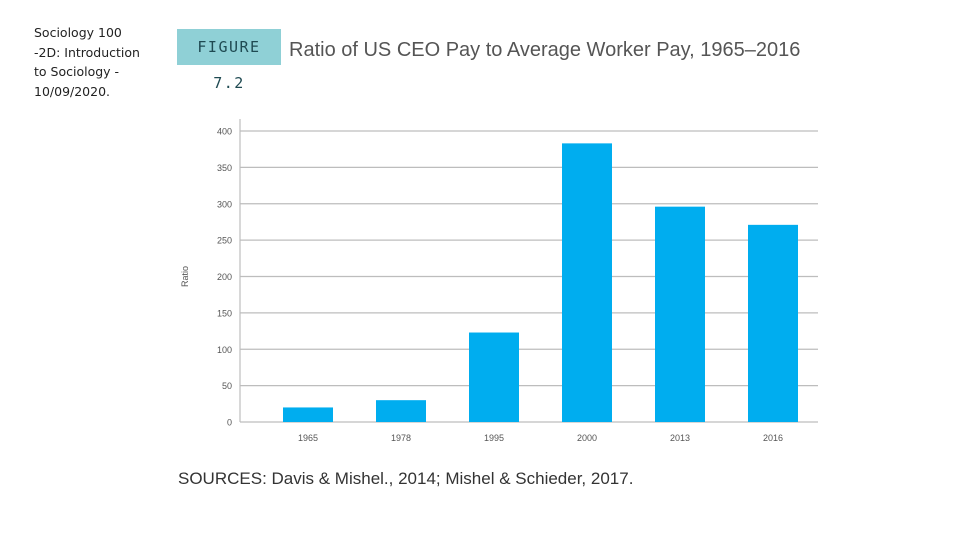 The height and width of the screenshot is (540, 960). Describe the element at coordinates (540, 438) in the screenshot. I see `x-tick-labels: 1965 1978 1995 2000 2013 2016` at that location.